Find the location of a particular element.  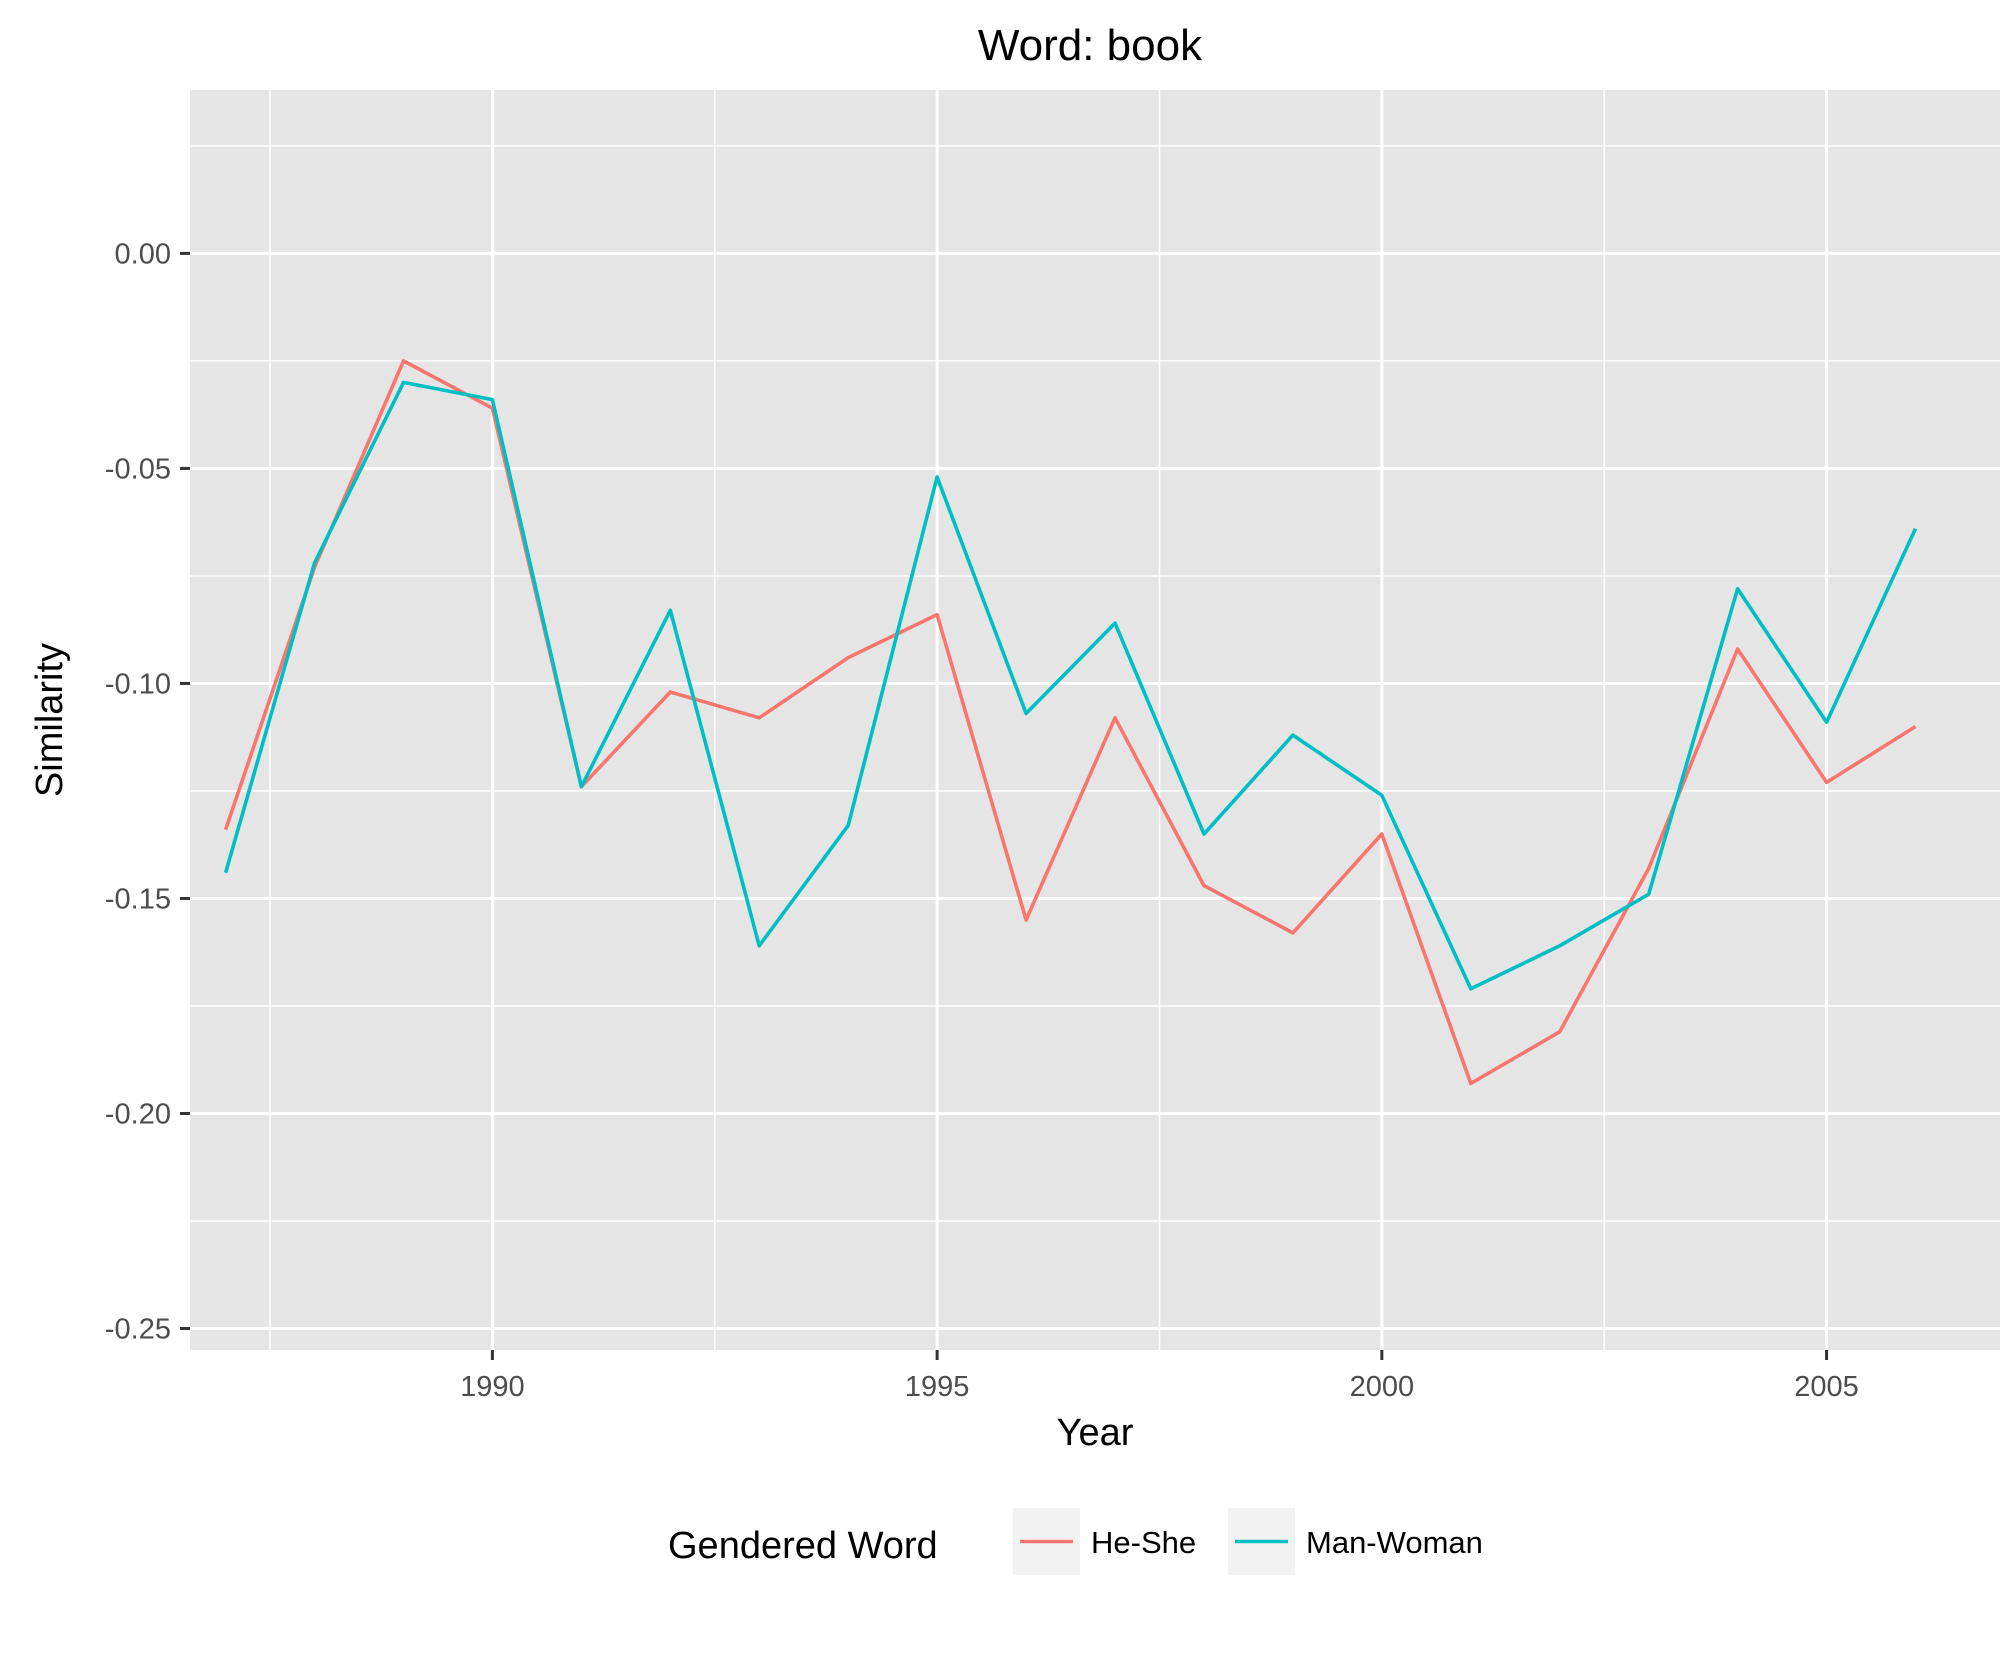

y-axis: 0.00 -0.05 -0.10 -0.15 -0.20 -0.25 is located at coordinates (147, 791).